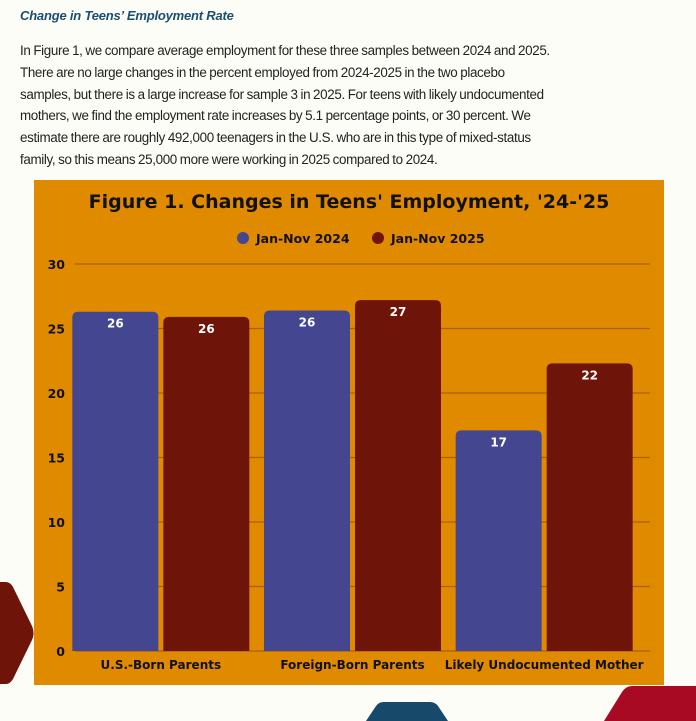 This screenshot has width=696, height=721. What do you see at coordinates (56, 458) in the screenshot?
I see `y-tick-label: 15` at bounding box center [56, 458].